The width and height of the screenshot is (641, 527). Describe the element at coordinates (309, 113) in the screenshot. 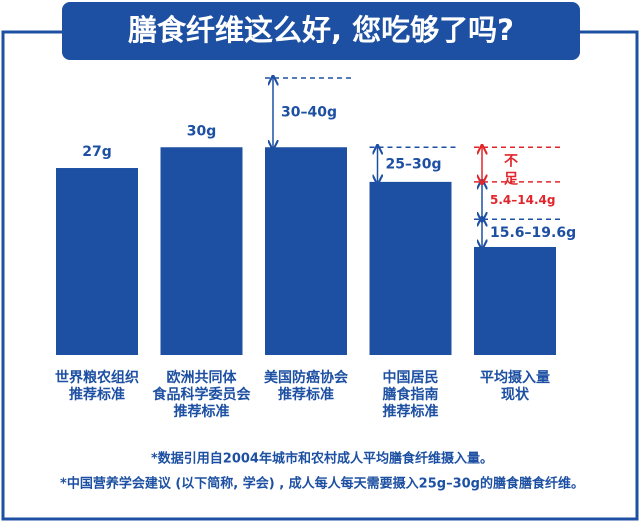

I see `value-label: 30–40g` at that location.